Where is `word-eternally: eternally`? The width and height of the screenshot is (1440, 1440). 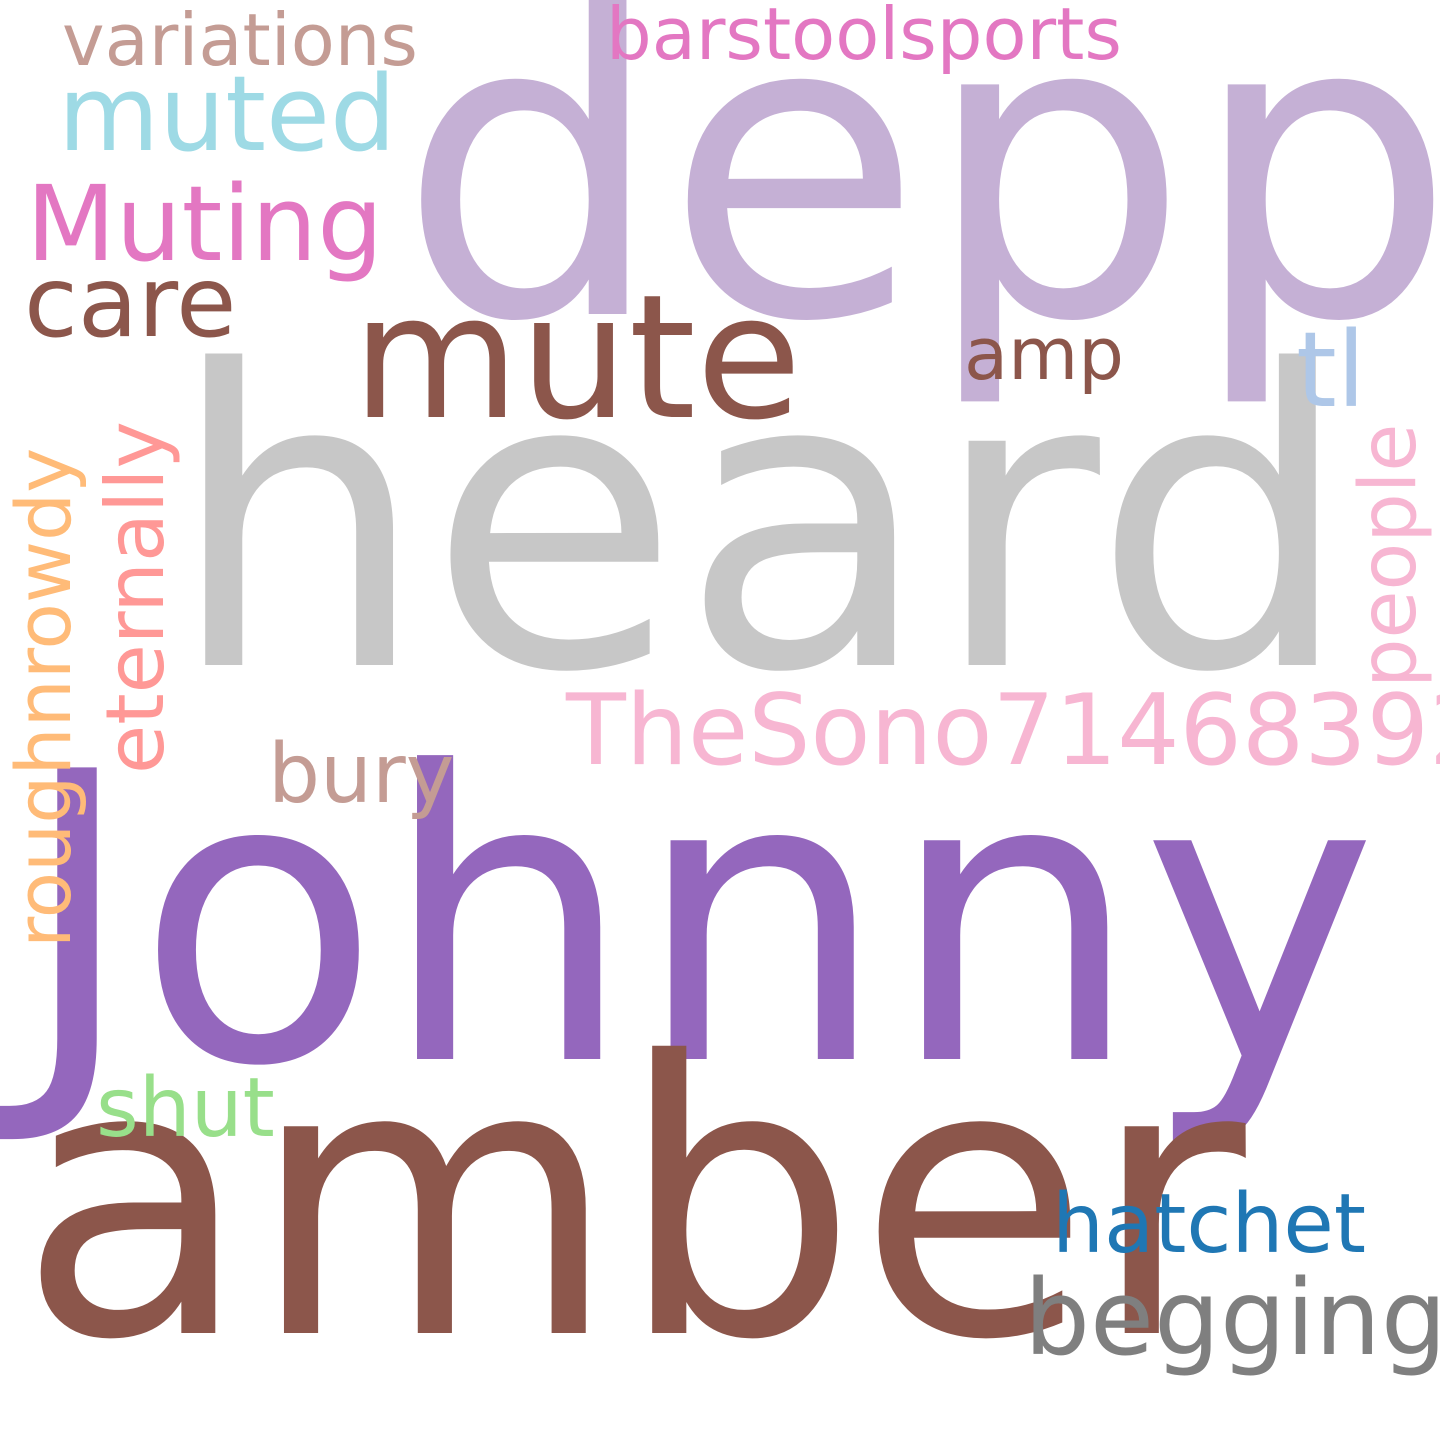 word-eternally: eternally is located at coordinates (135, 597).